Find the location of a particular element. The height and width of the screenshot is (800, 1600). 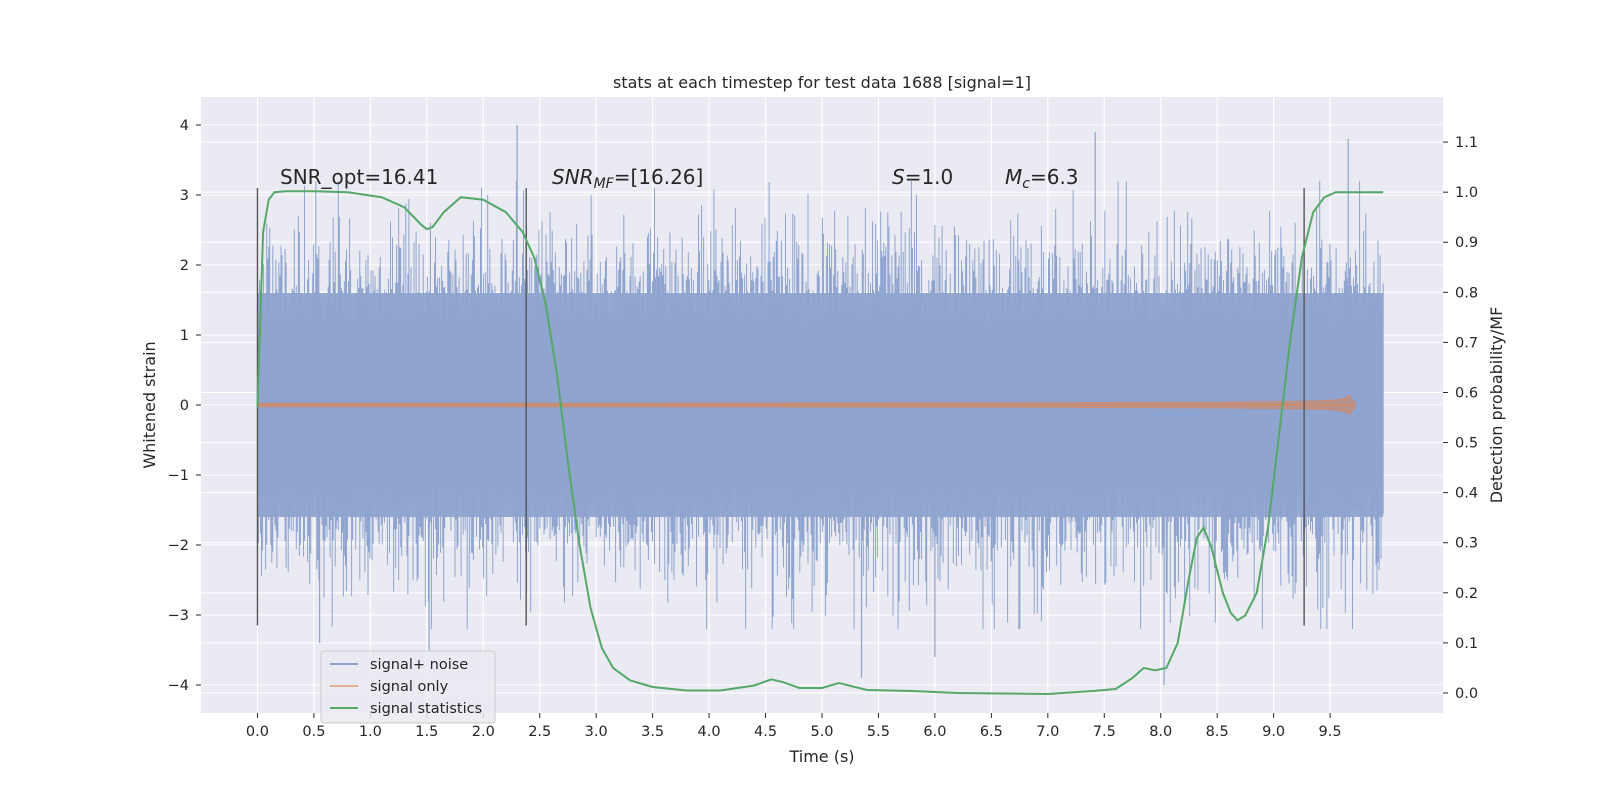

y-tick-label: 3 is located at coordinates (184, 196).